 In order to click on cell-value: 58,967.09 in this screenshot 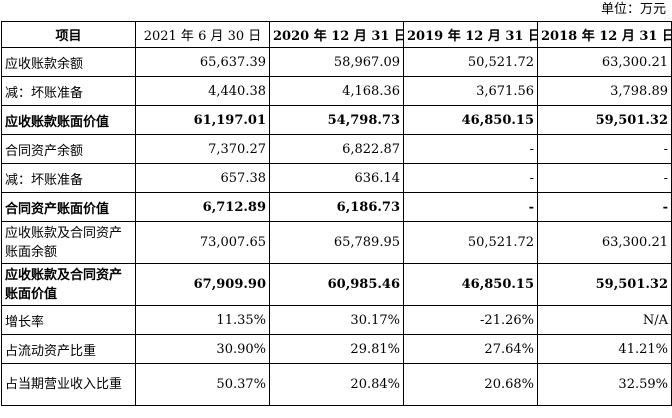, I will do `click(336, 62)`.